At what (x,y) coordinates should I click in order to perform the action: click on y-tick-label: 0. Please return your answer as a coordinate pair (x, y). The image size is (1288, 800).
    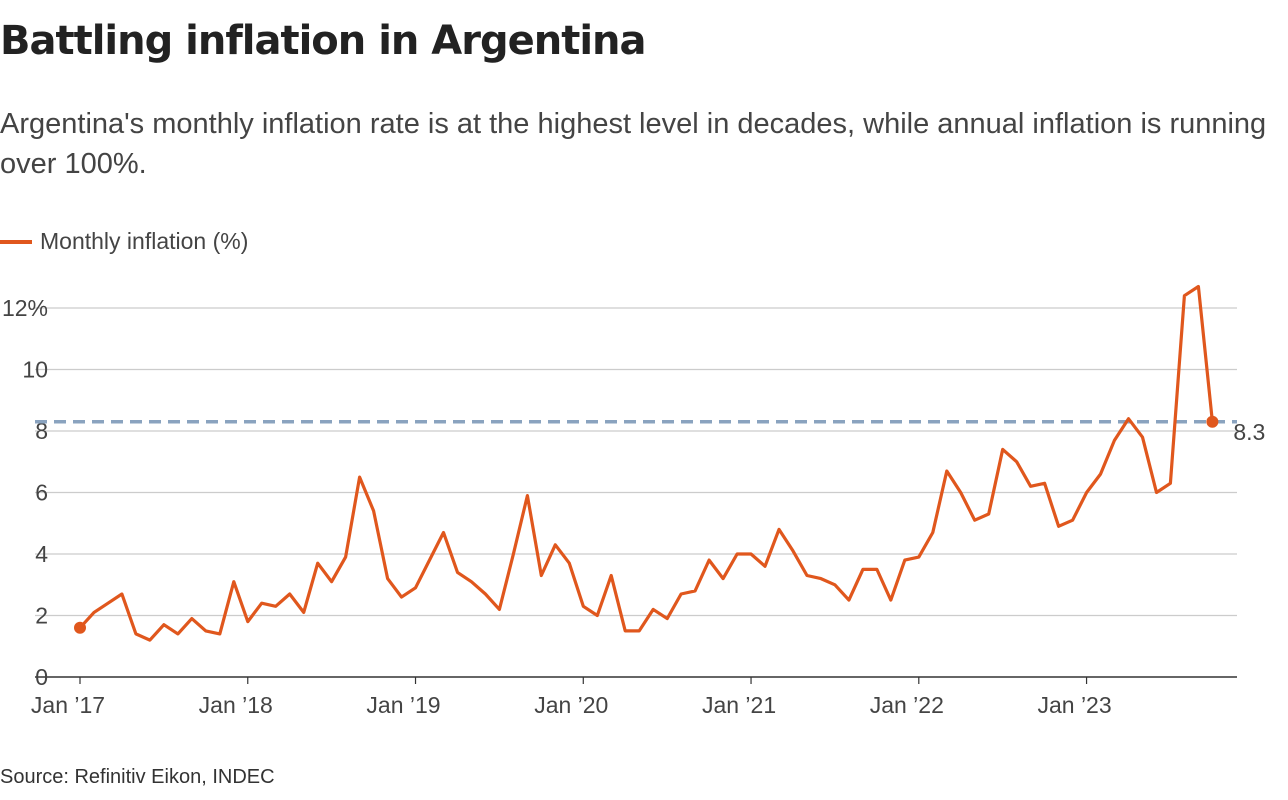
    Looking at the image, I should click on (41, 677).